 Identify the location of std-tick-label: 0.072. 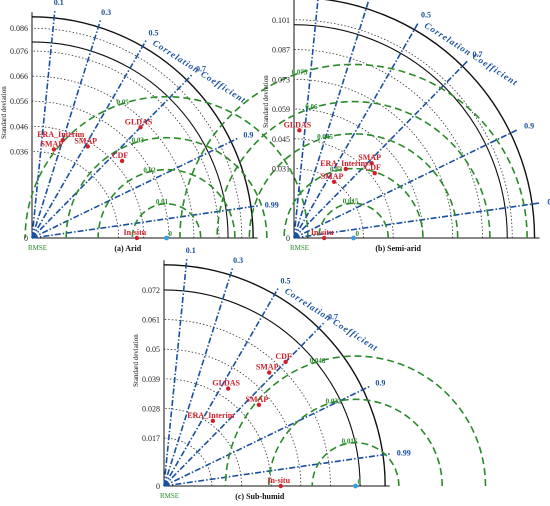
(151, 290).